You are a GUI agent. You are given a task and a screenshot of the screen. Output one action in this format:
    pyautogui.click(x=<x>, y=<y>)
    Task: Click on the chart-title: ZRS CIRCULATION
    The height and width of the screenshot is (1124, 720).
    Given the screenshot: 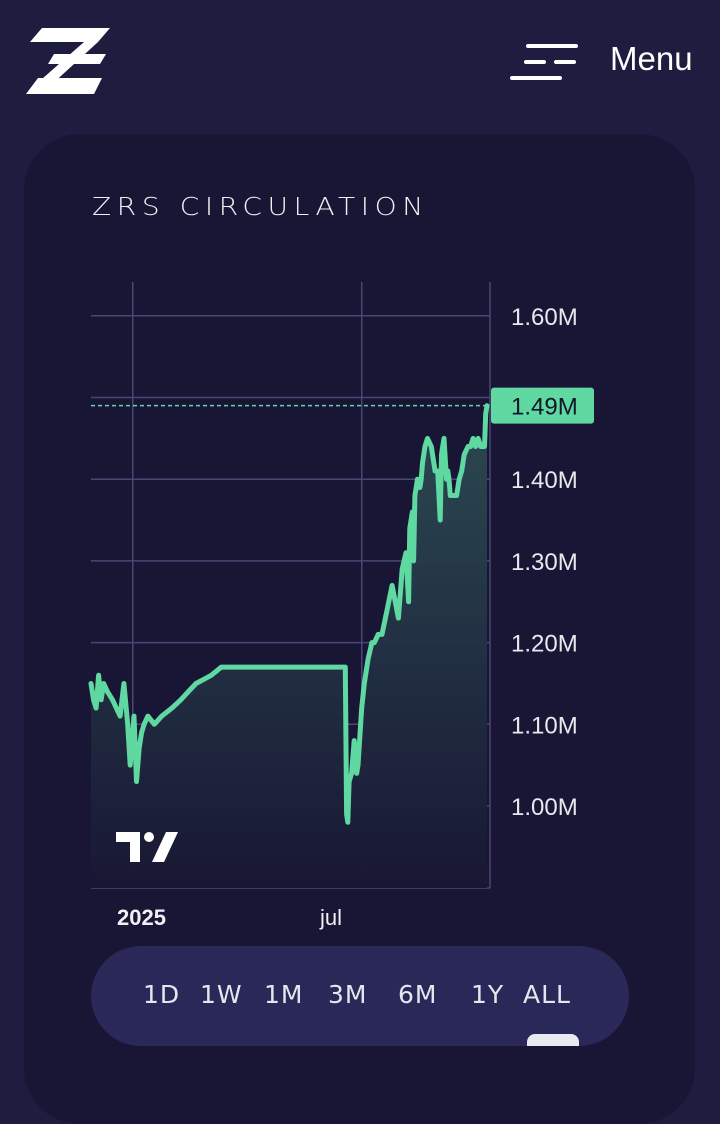 What is the action you would take?
    pyautogui.click(x=260, y=206)
    